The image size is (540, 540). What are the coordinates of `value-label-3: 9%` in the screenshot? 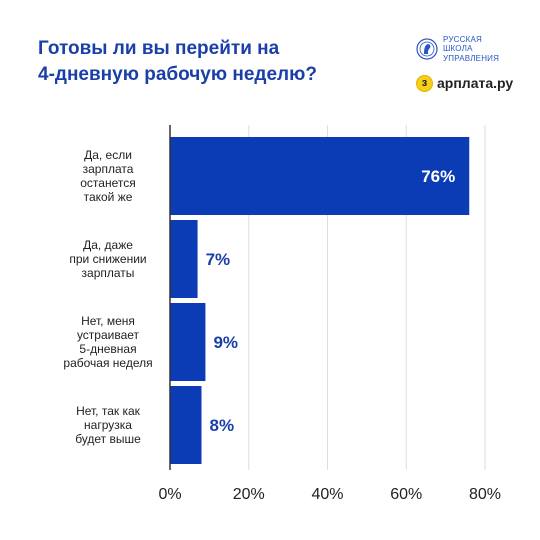 It's located at (225, 342).